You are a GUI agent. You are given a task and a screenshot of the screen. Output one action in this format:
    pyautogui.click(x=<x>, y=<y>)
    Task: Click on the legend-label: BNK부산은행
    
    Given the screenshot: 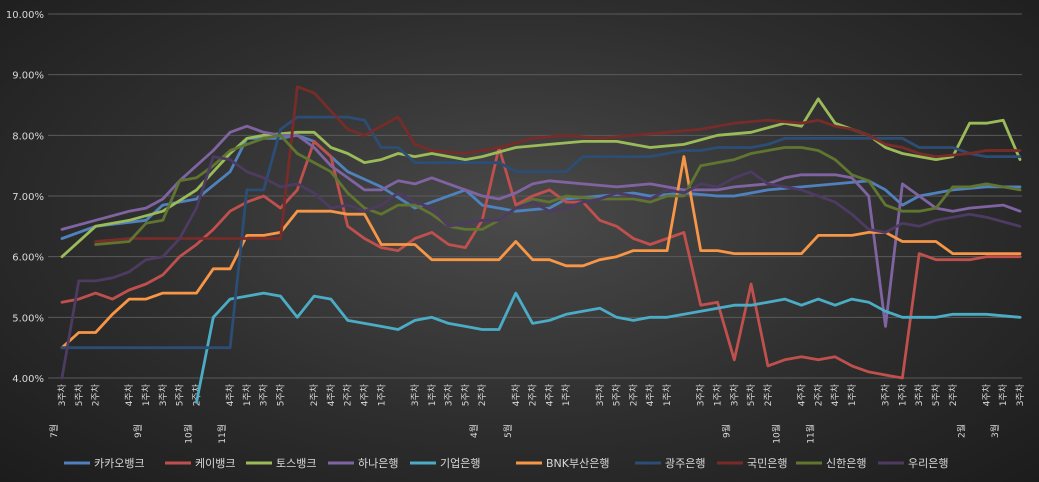 What is the action you would take?
    pyautogui.click(x=577, y=463)
    